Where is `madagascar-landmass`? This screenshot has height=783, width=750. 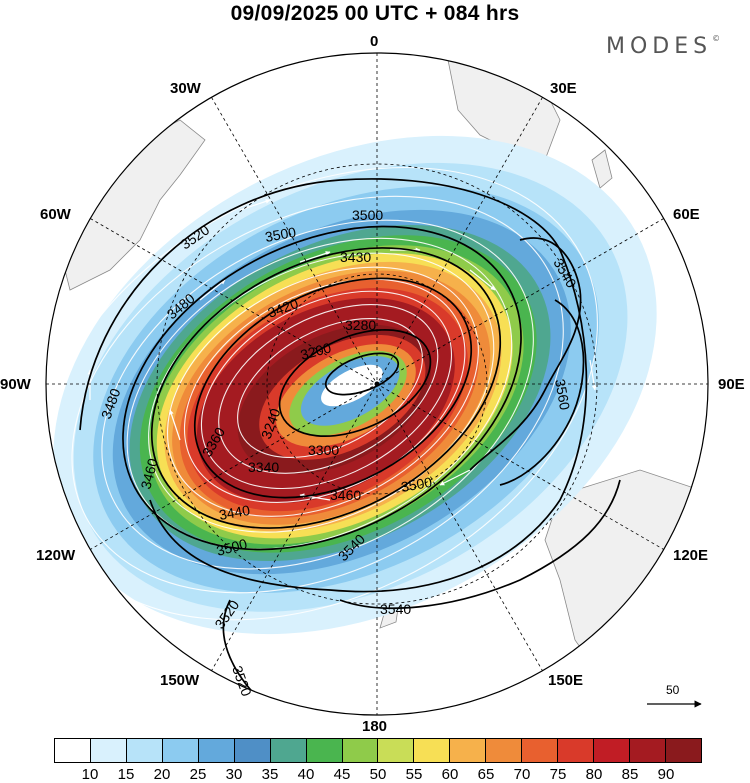 madagascar-landmass is located at coordinates (602, 169).